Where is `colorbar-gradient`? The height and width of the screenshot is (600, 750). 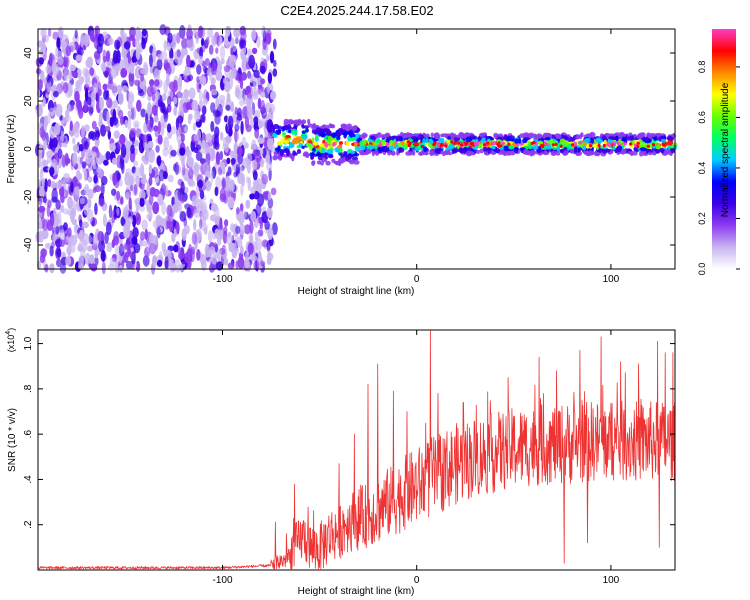
colorbar-gradient is located at coordinates (724, 149).